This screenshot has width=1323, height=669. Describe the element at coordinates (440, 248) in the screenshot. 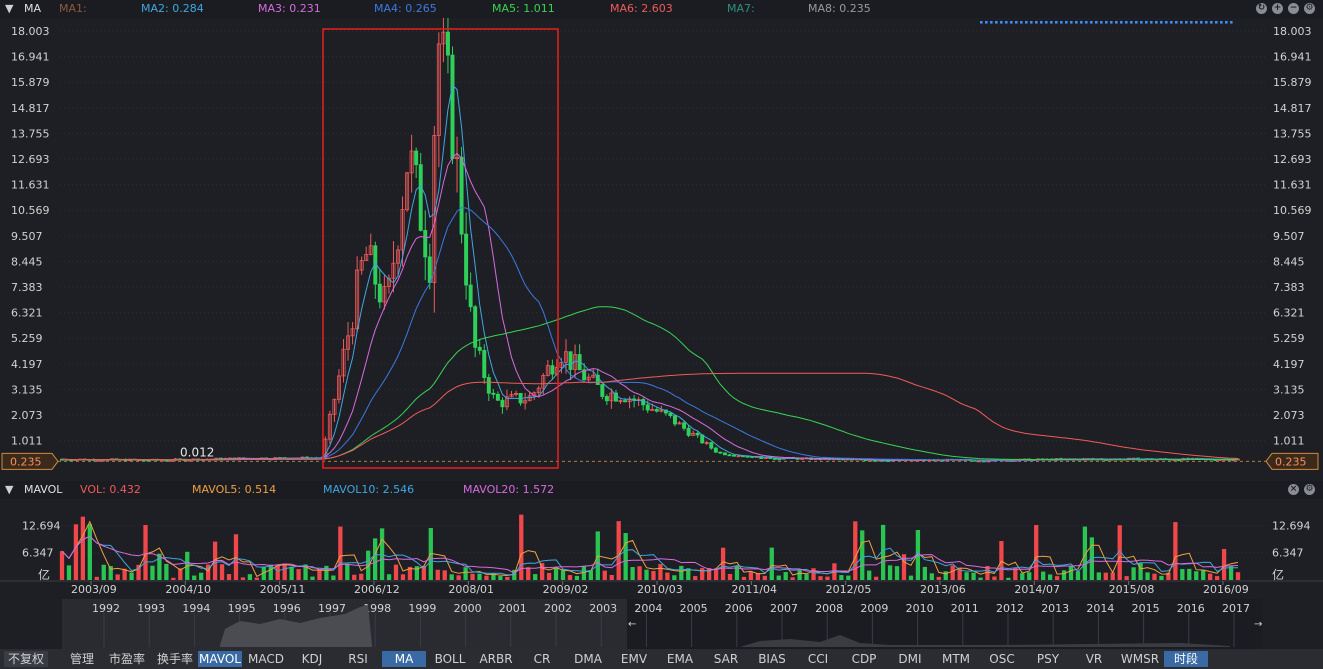

I see `highlight-box` at that location.